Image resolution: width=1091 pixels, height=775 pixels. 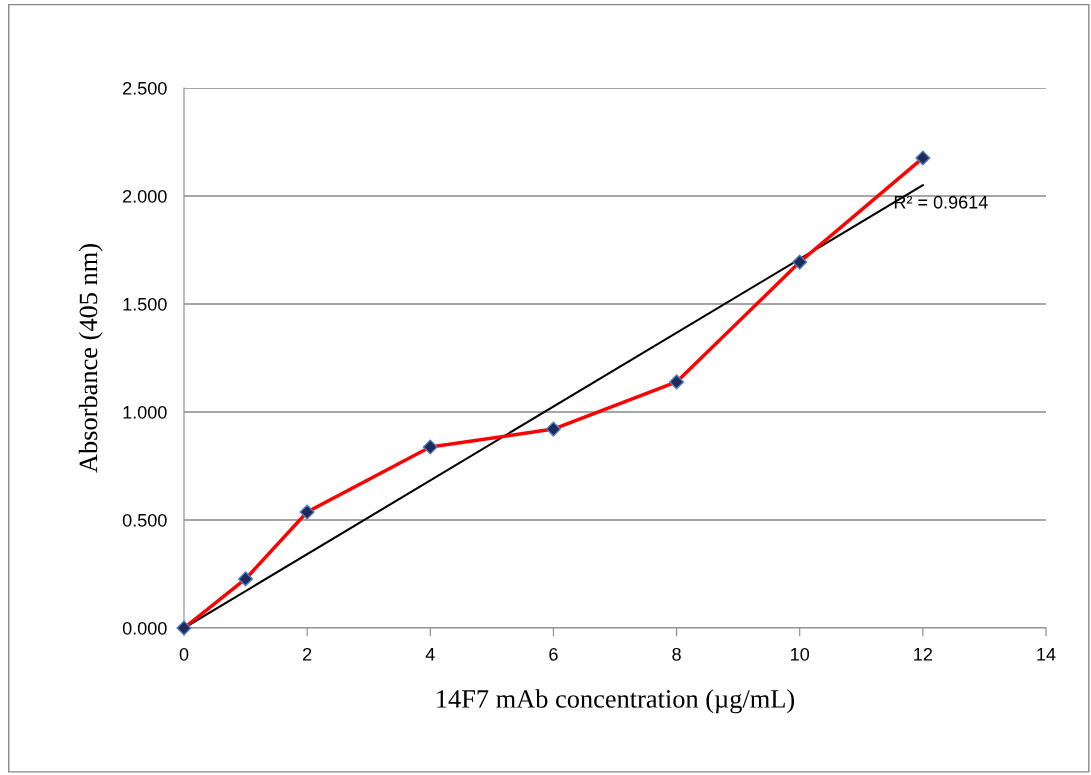 What do you see at coordinates (144, 520) in the screenshot?
I see `y-tick-label: 0.500` at bounding box center [144, 520].